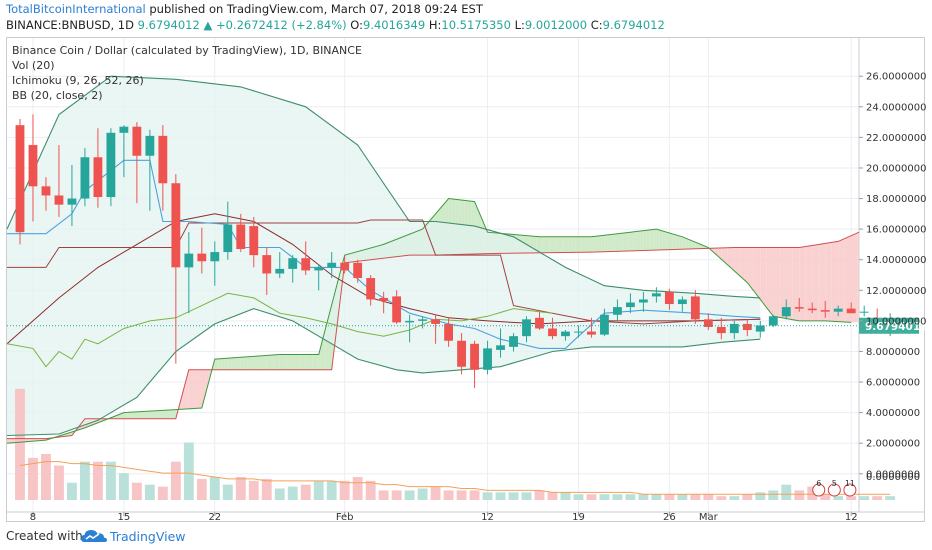 This screenshot has width=932, height=550. I want to click on high-label: H:, so click(435, 25).